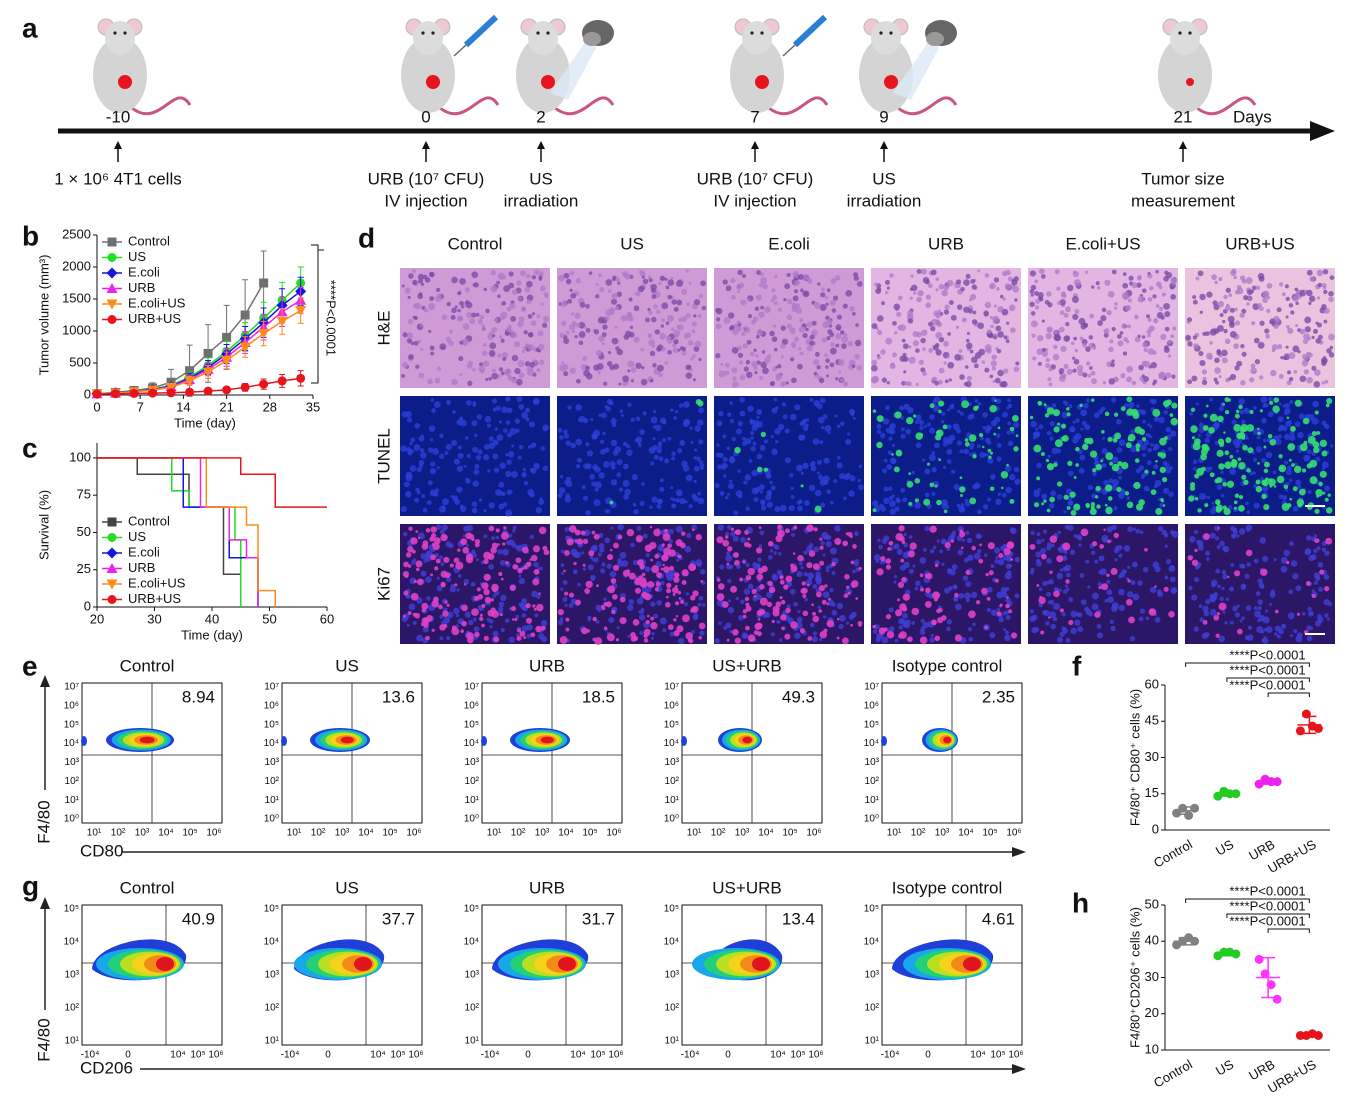  What do you see at coordinates (598, 918) in the screenshot?
I see `gate-percentage: 31.7` at bounding box center [598, 918].